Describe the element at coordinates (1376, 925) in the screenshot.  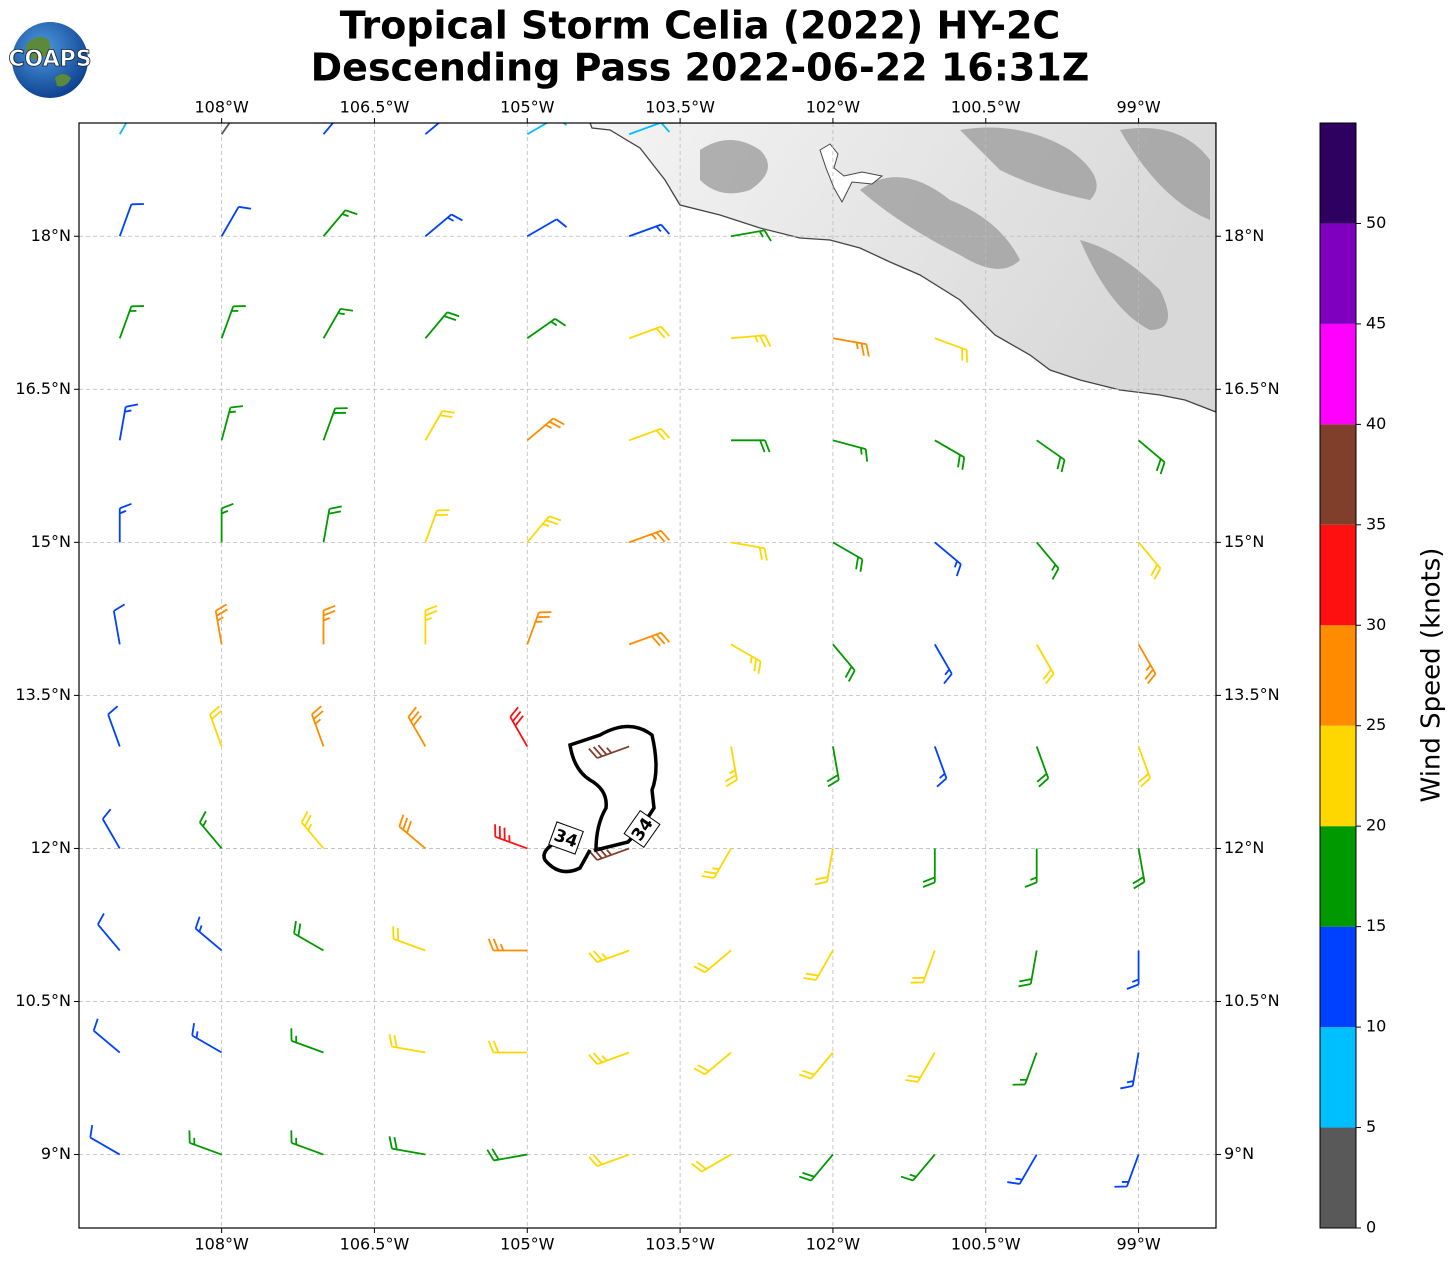
I see `colorbar-tick-label: 15` at that location.